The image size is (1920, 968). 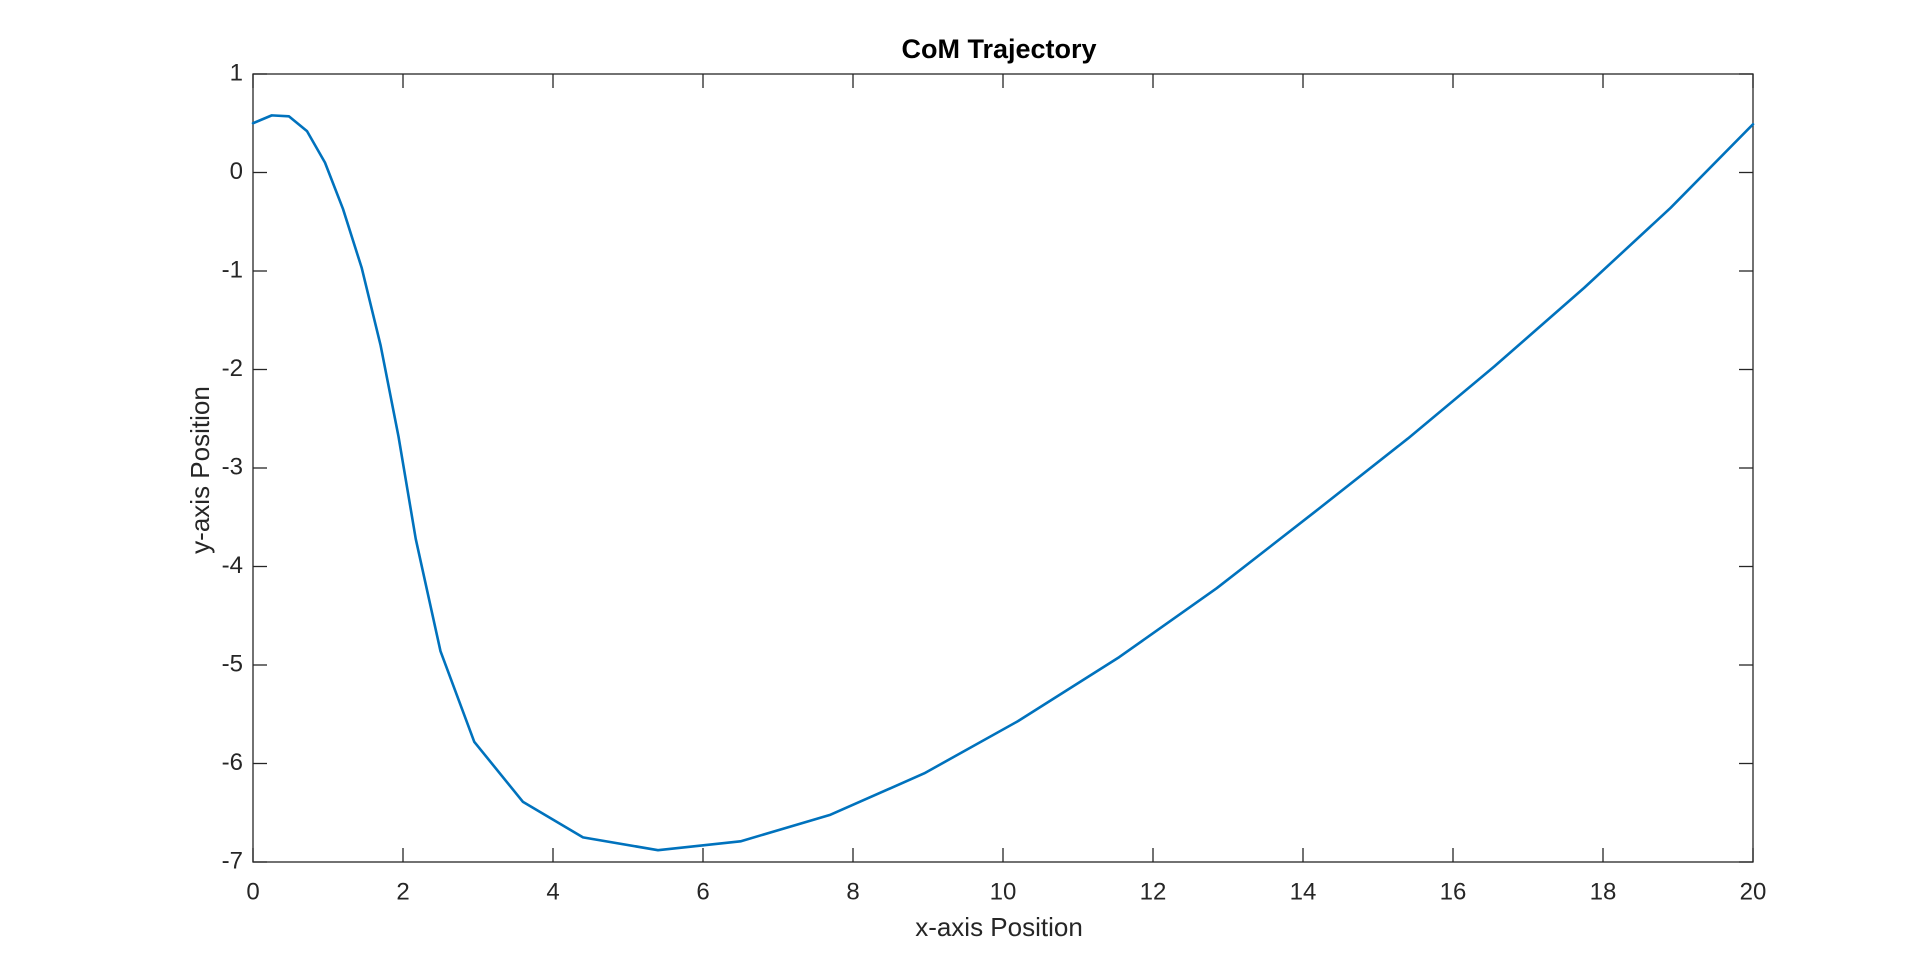 I want to click on x-tick-label: 2, so click(x=402, y=891).